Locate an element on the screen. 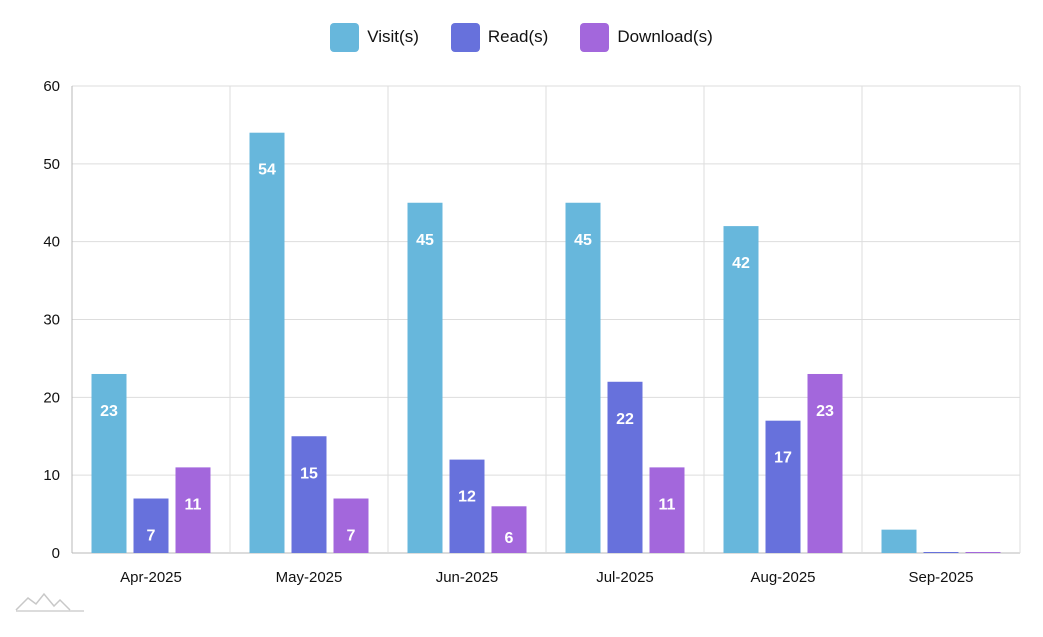 This screenshot has width=1043, height=637. x-tick-label: Jul-2025 is located at coordinates (625, 577).